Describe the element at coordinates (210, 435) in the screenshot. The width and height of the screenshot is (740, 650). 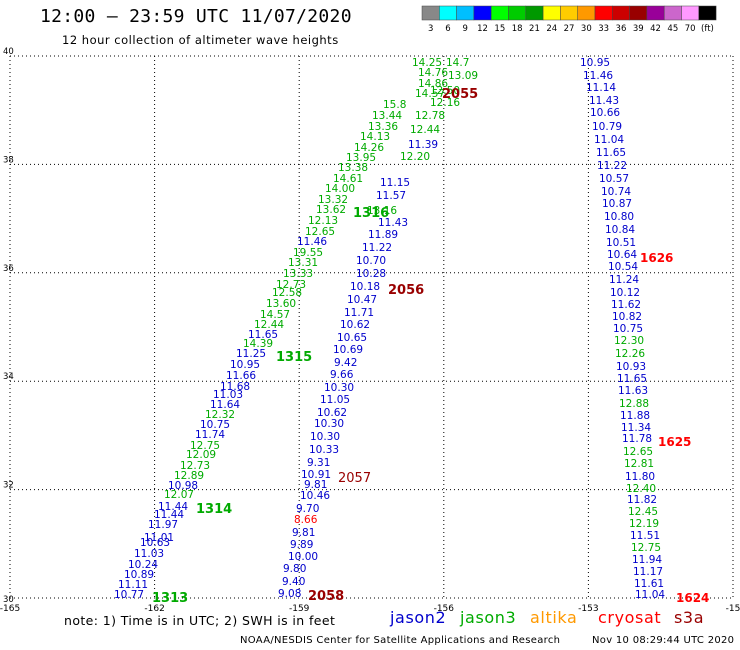
I see `wave-height-label: 11.74` at that location.